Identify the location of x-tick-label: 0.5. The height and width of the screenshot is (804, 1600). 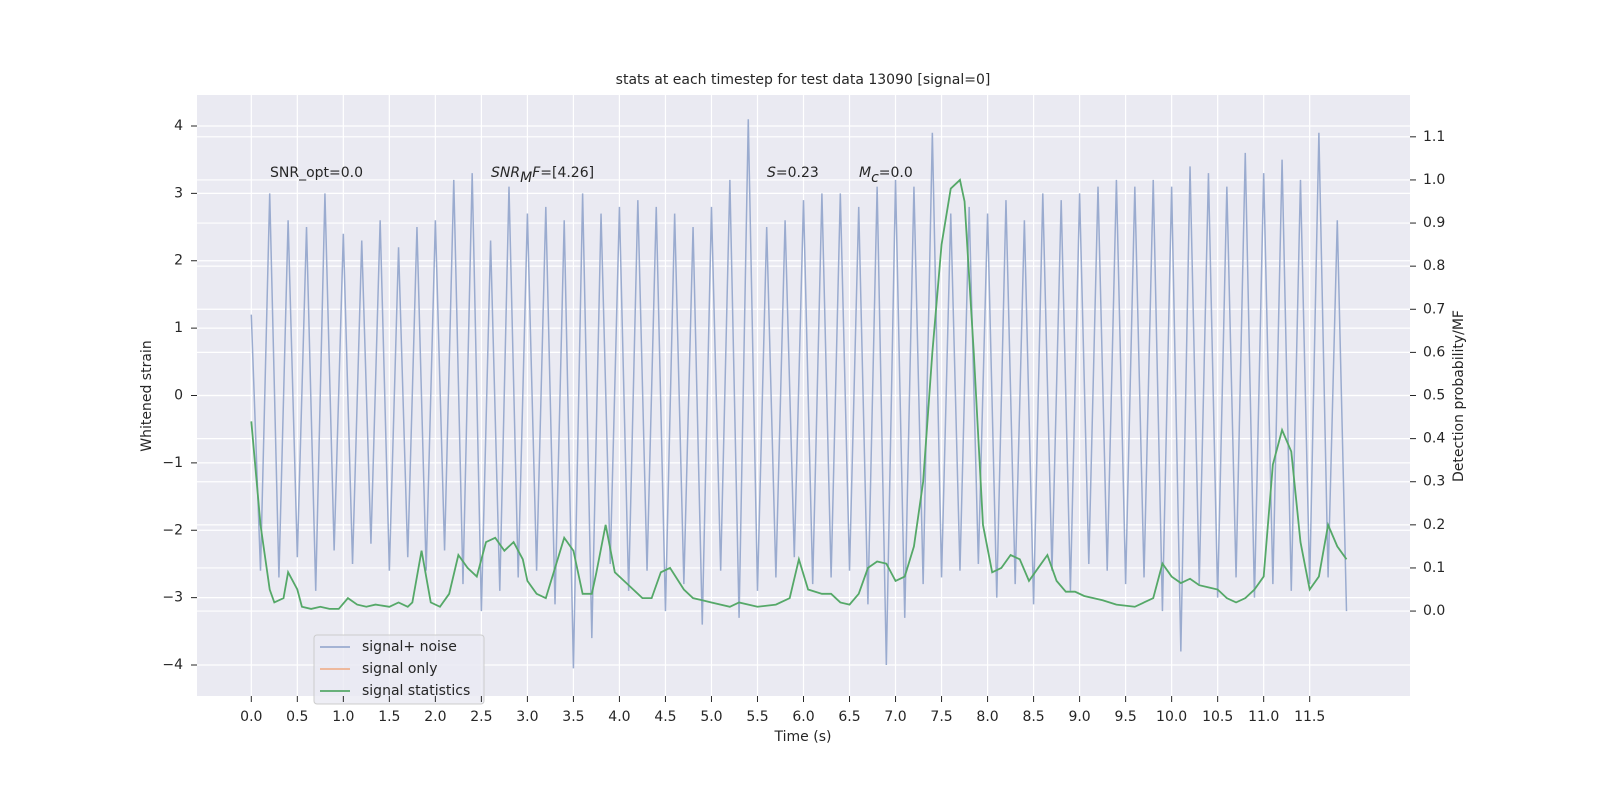
(297, 717).